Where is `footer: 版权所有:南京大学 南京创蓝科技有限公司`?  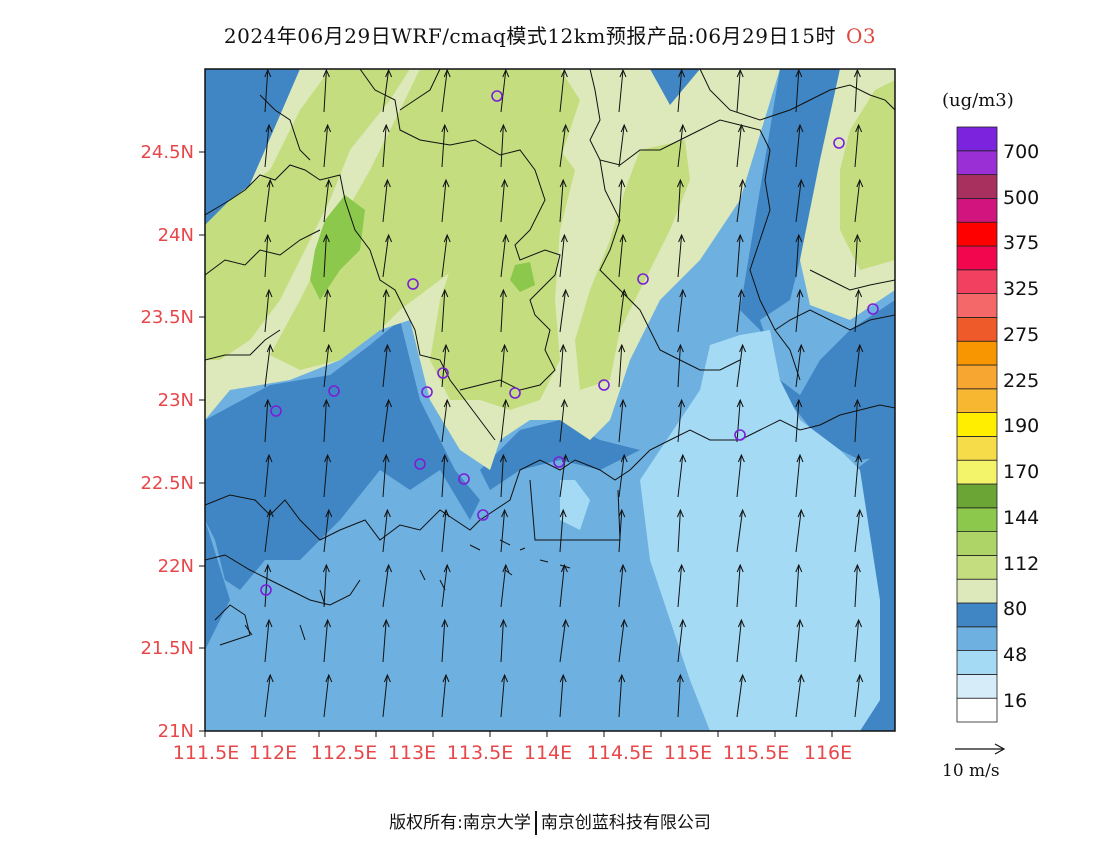
footer: 版权所有:南京大学 南京创蓝科技有限公司 is located at coordinates (550, 821).